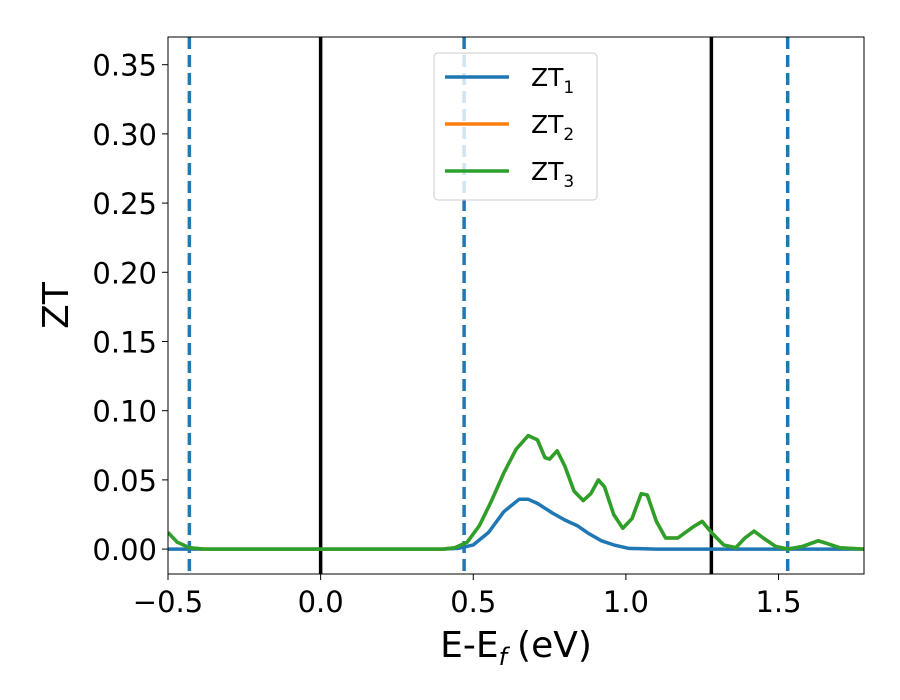 The image size is (900, 700). Describe the element at coordinates (321, 602) in the screenshot. I see `x-tick-label: 0.0` at that location.